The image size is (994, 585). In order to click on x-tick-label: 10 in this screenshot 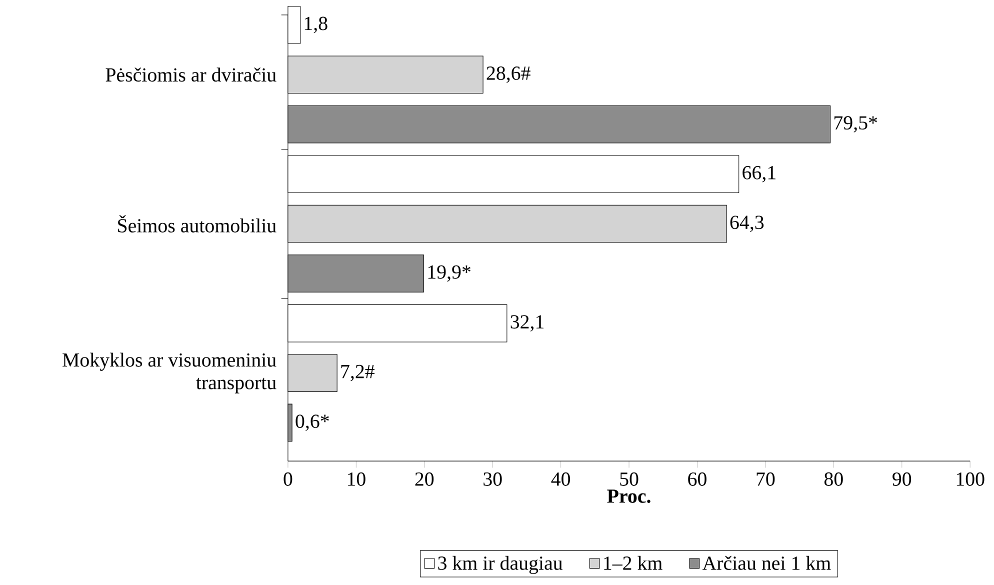, I will do `click(357, 479)`.